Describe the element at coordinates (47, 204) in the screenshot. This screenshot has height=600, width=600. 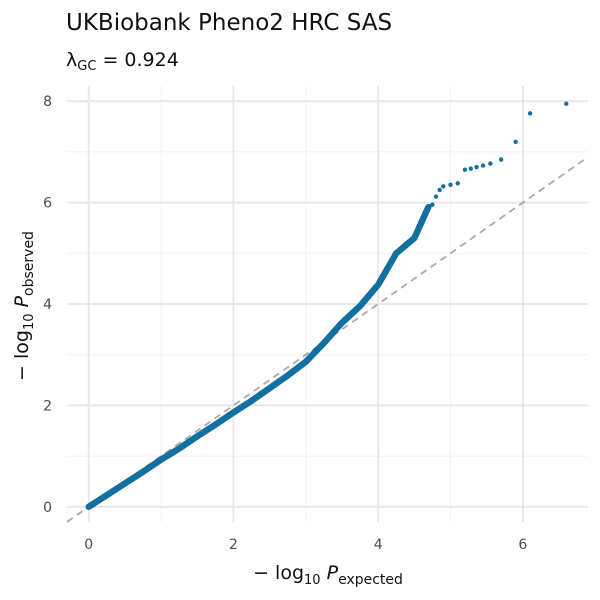
I see `y-tick-label: 6` at that location.